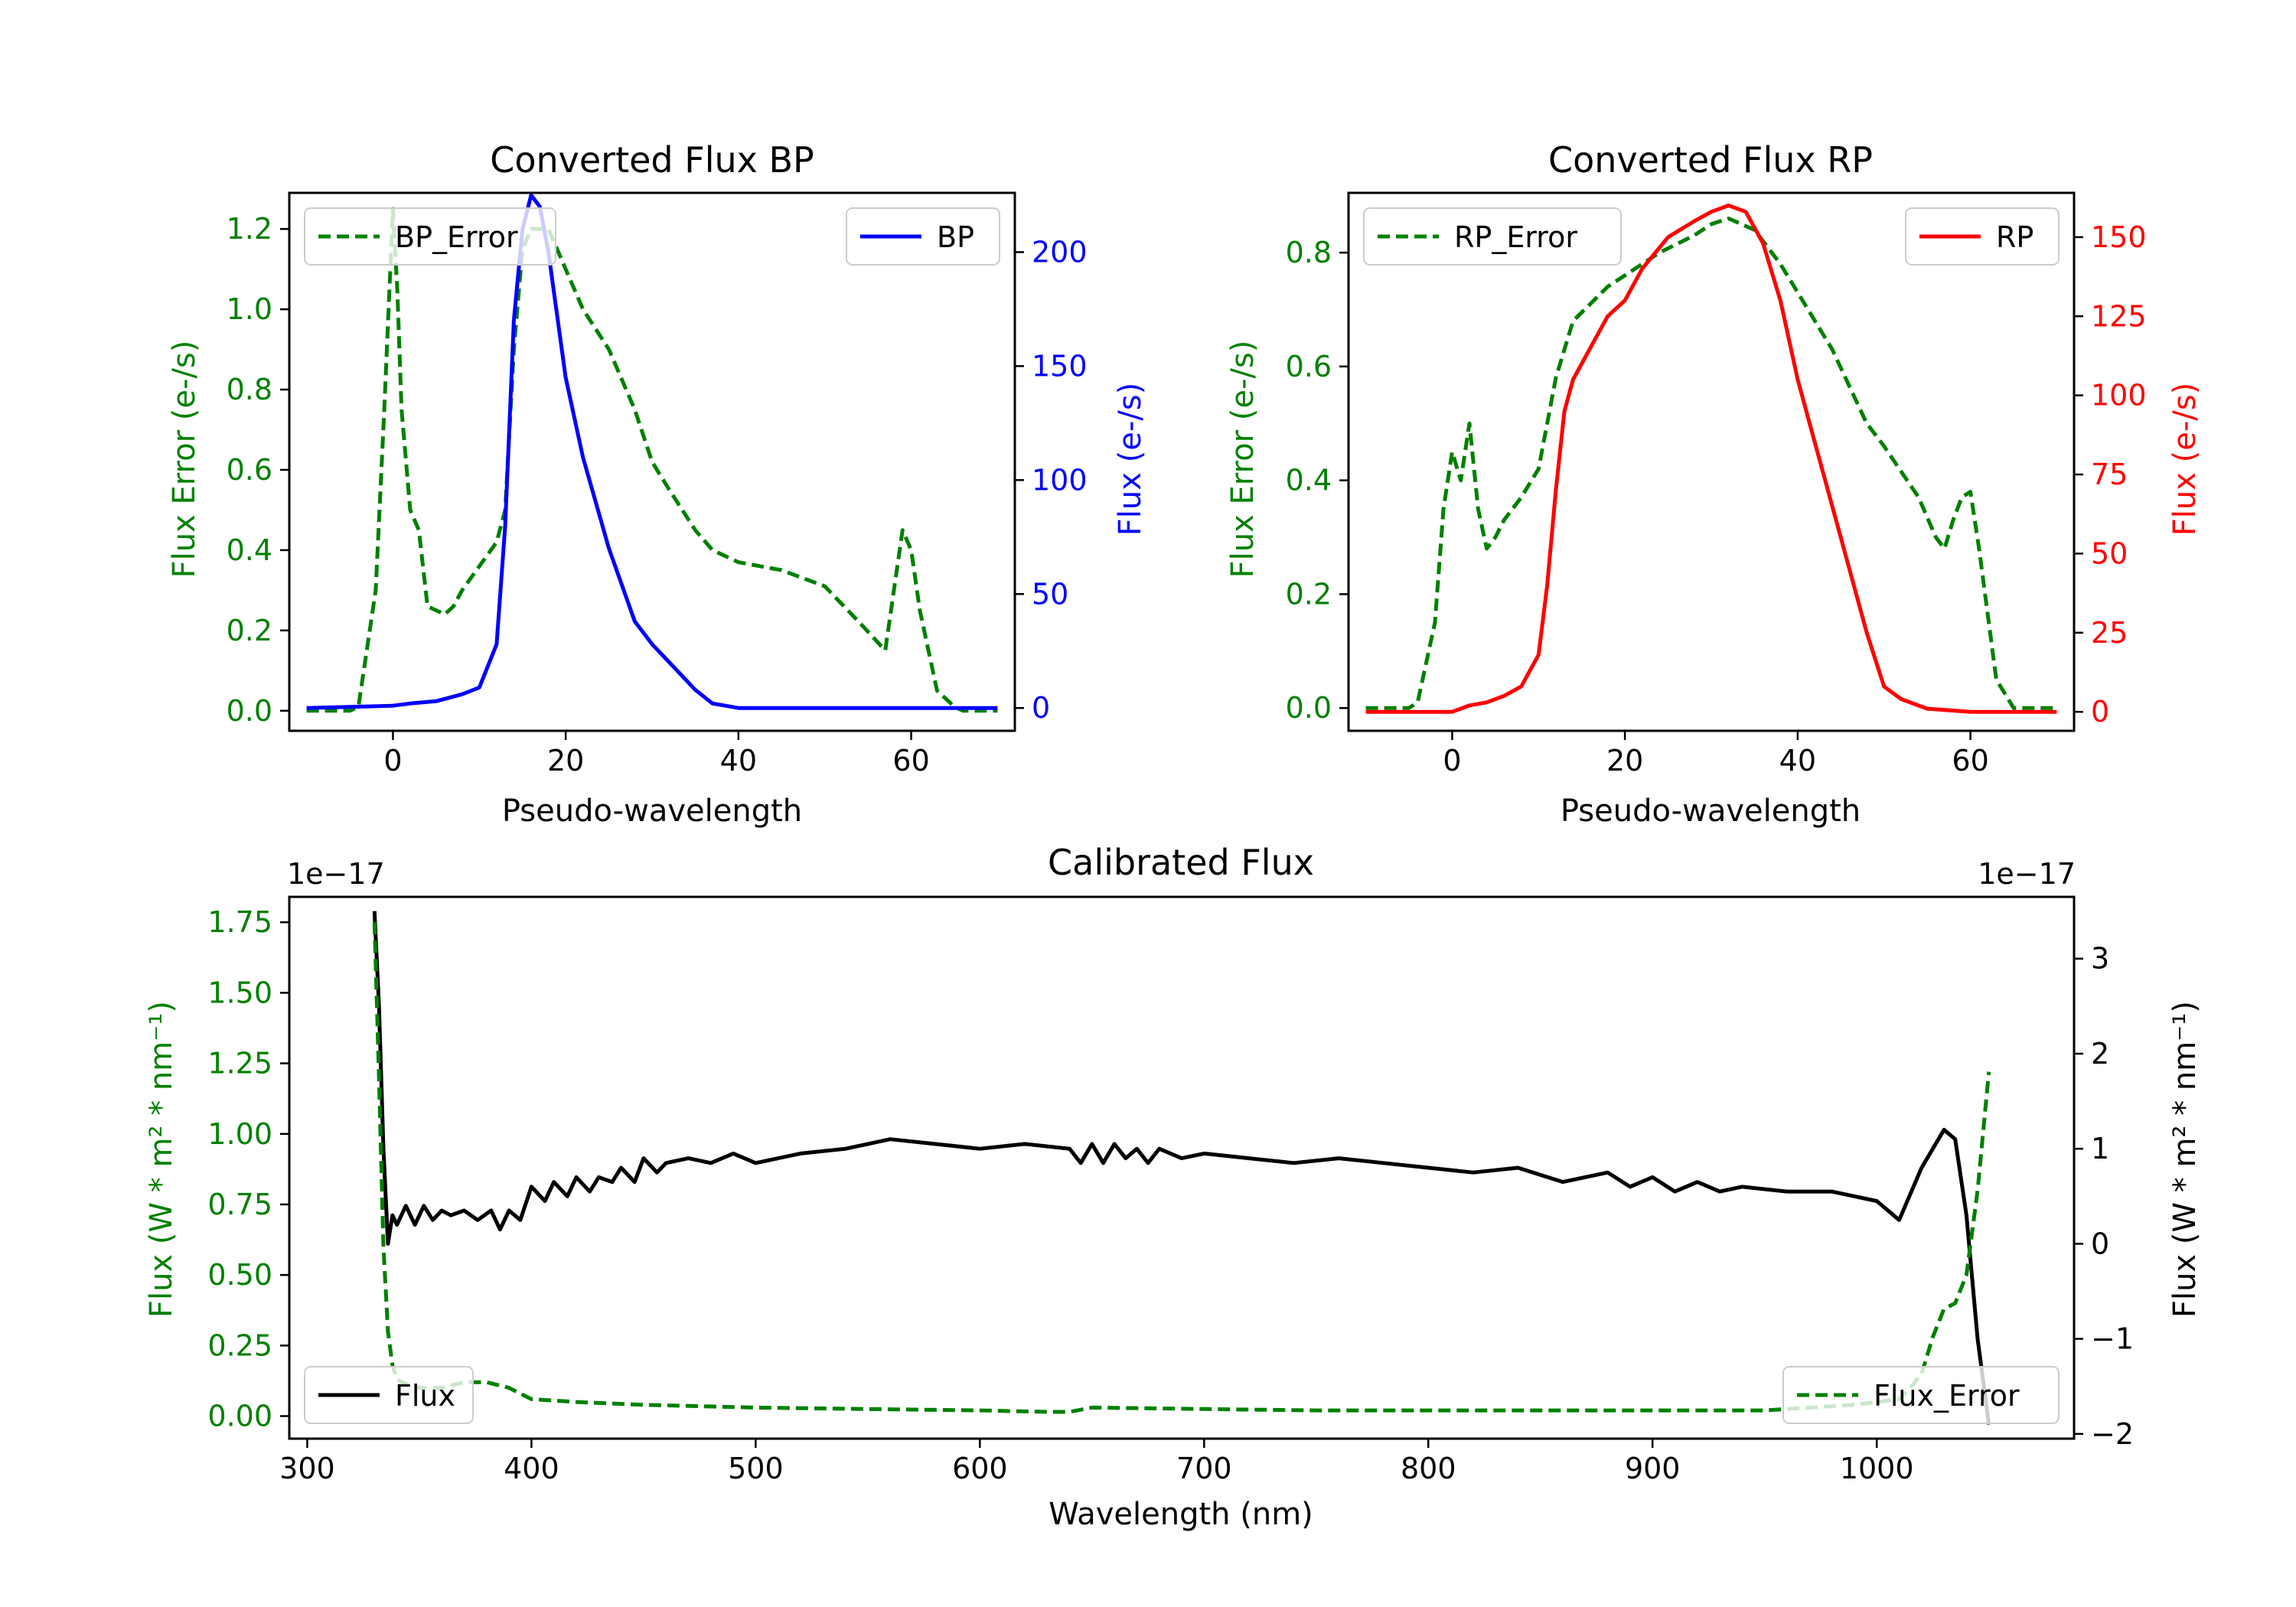 The width and height of the screenshot is (2296, 1607). What do you see at coordinates (1624, 760) in the screenshot?
I see `rp-xtick-label: 20` at bounding box center [1624, 760].